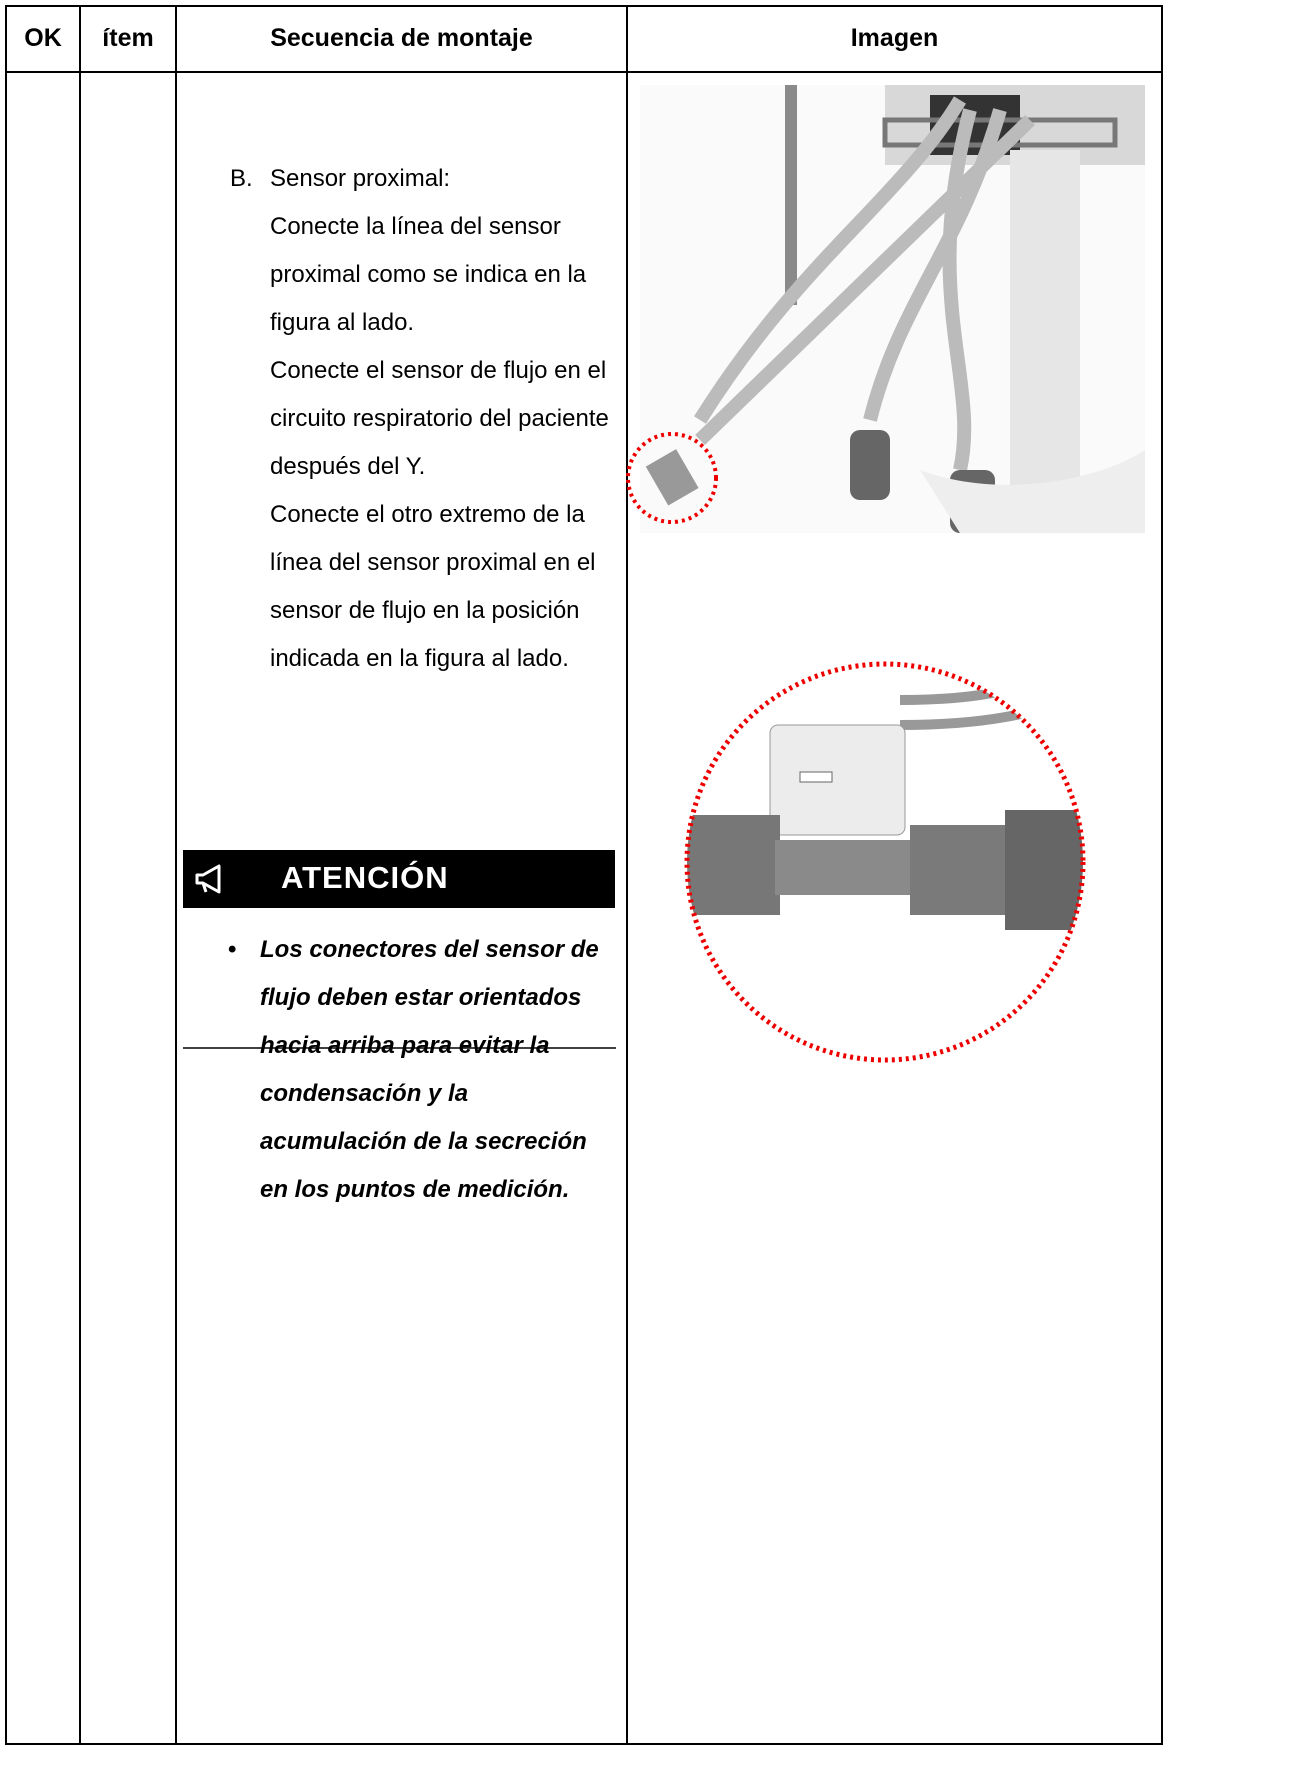 This screenshot has width=1312, height=1765. Describe the element at coordinates (894, 38) in the screenshot. I see `header-cell: Imagen` at that location.